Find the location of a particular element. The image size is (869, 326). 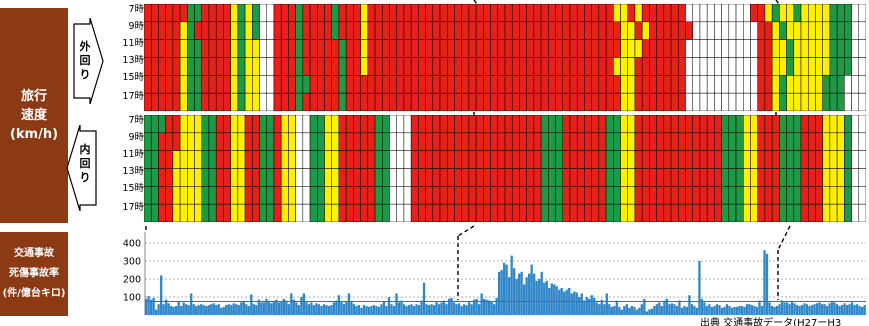

source-note: 出典 交通事故データ(H27ーH3 is located at coordinates (771, 322).